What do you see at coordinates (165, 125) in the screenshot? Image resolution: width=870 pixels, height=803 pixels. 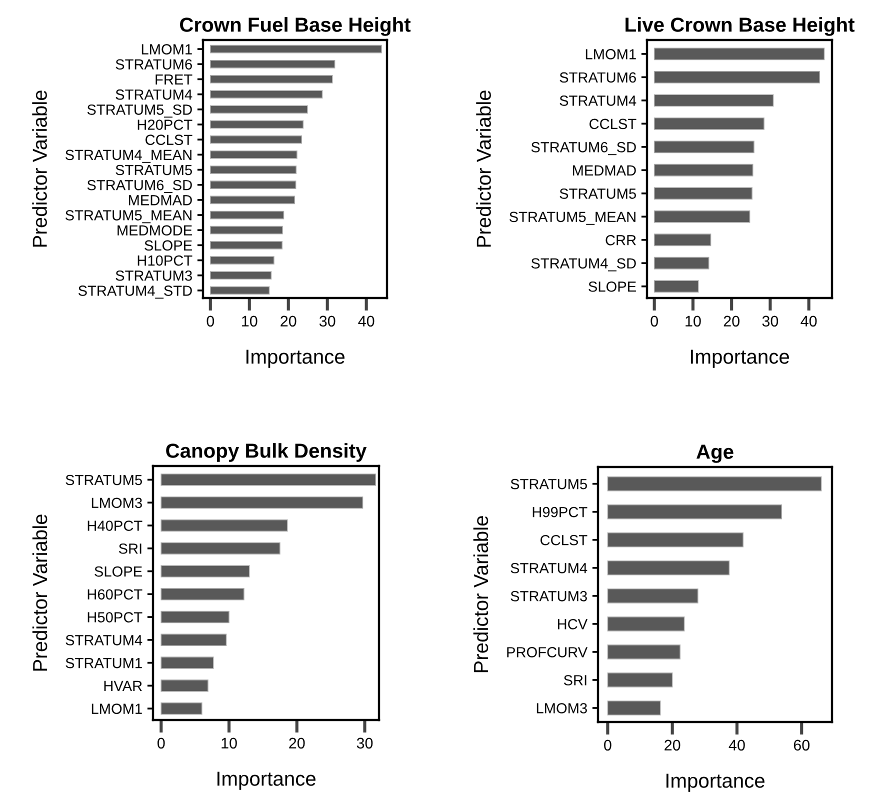 I see `y-tick-label: H20PCT` at bounding box center [165, 125].